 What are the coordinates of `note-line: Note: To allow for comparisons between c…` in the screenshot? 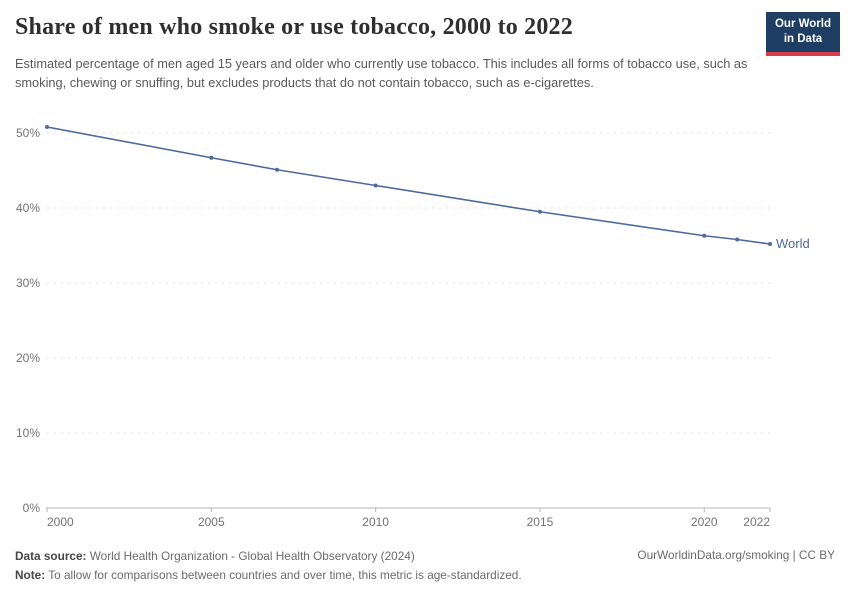 It's located at (268, 575).